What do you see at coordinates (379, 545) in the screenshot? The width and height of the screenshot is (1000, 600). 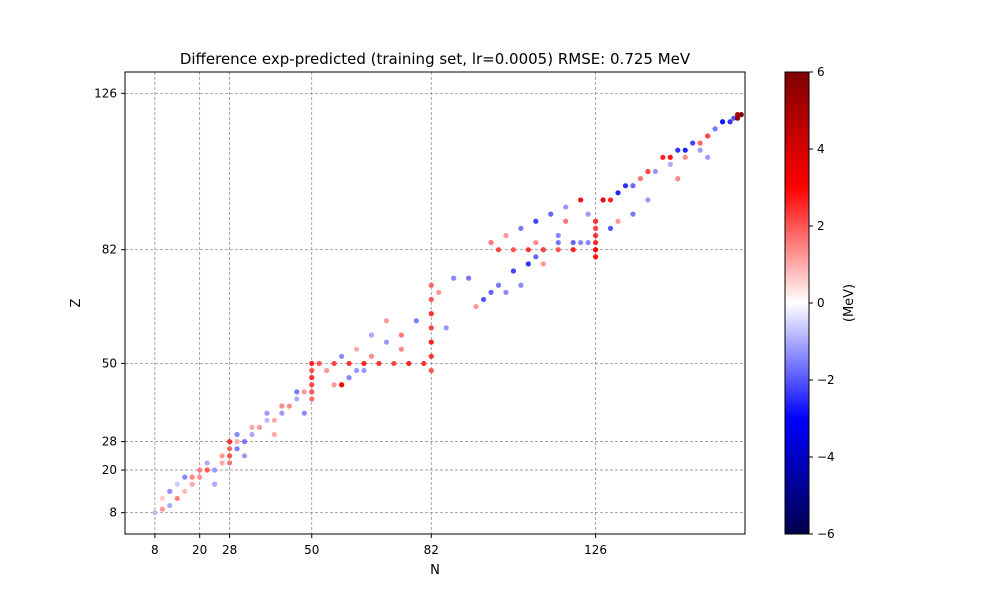 I see `x-axis: 8 20 28 50 82 126` at bounding box center [379, 545].